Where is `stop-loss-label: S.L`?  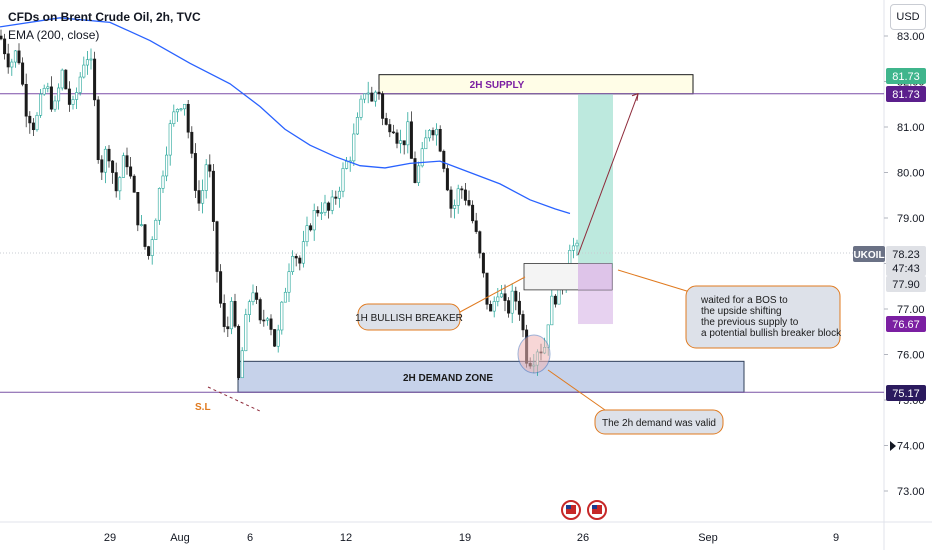
stop-loss-label: S.L is located at coordinates (203, 407).